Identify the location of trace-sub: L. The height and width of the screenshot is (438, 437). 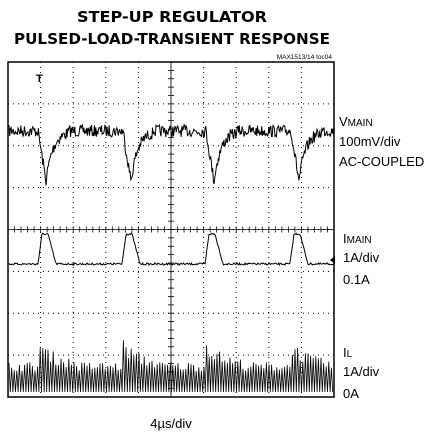
(350, 354).